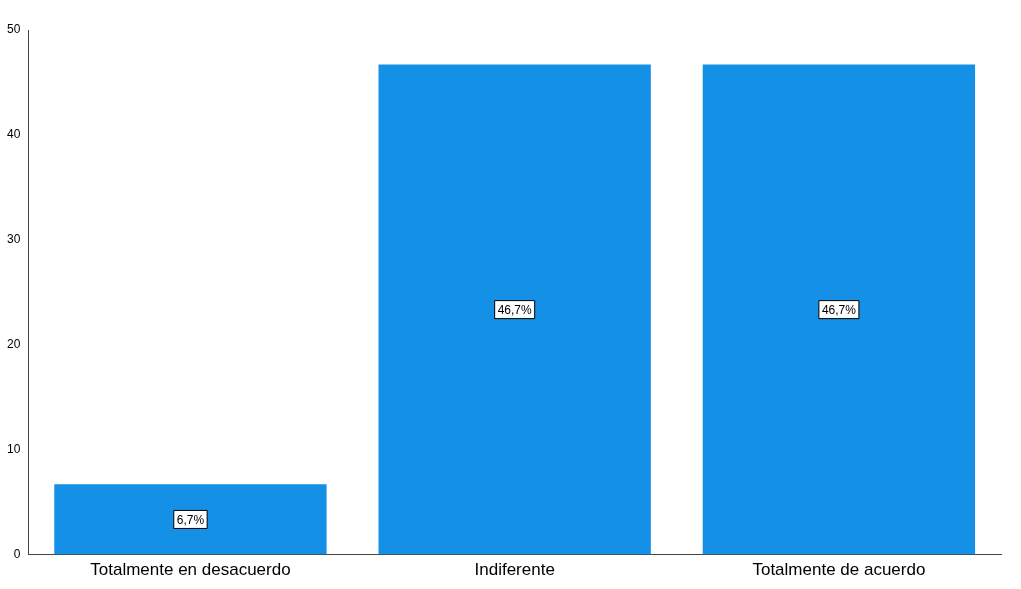  I want to click on y-tick-label: 10, so click(13, 448).